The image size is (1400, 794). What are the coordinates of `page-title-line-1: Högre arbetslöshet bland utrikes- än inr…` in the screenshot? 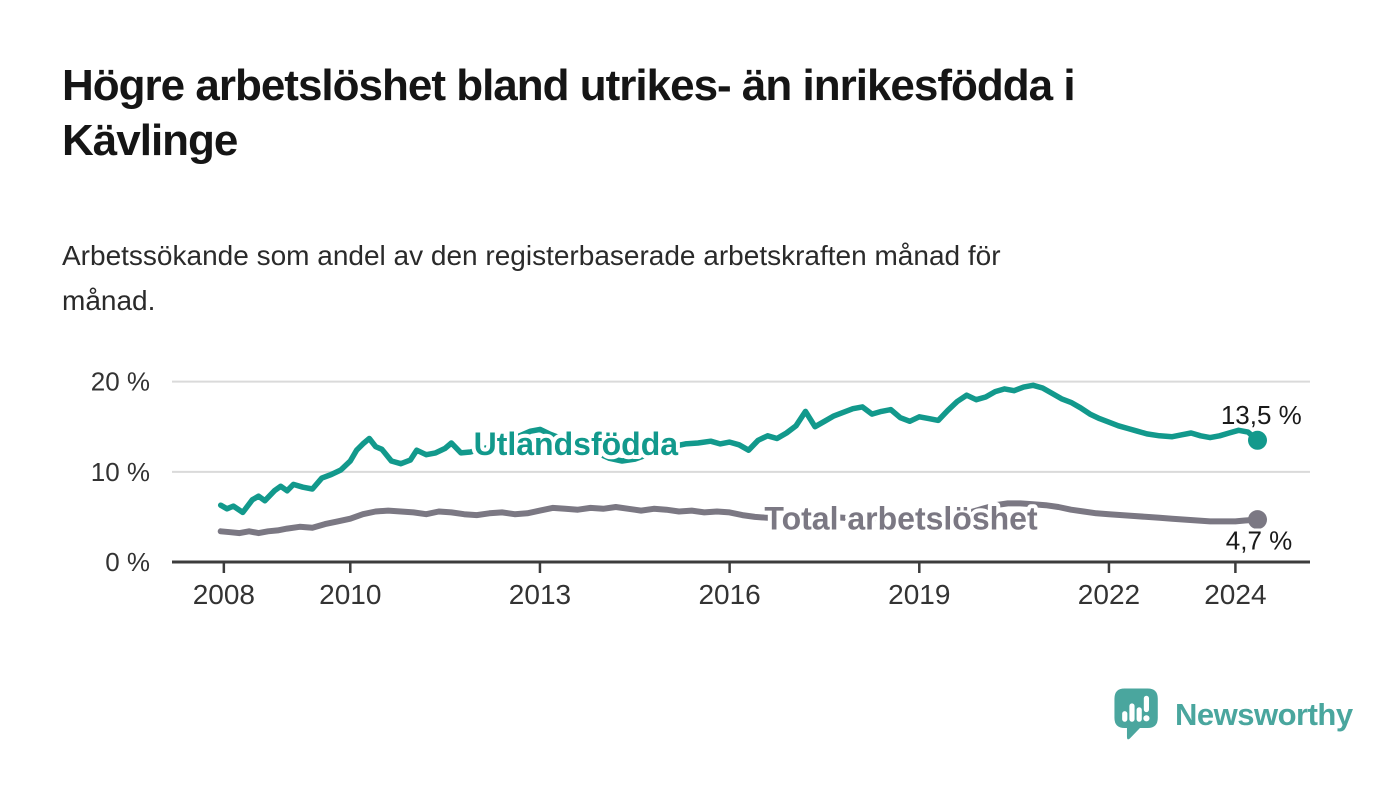 It's located at (569, 85).